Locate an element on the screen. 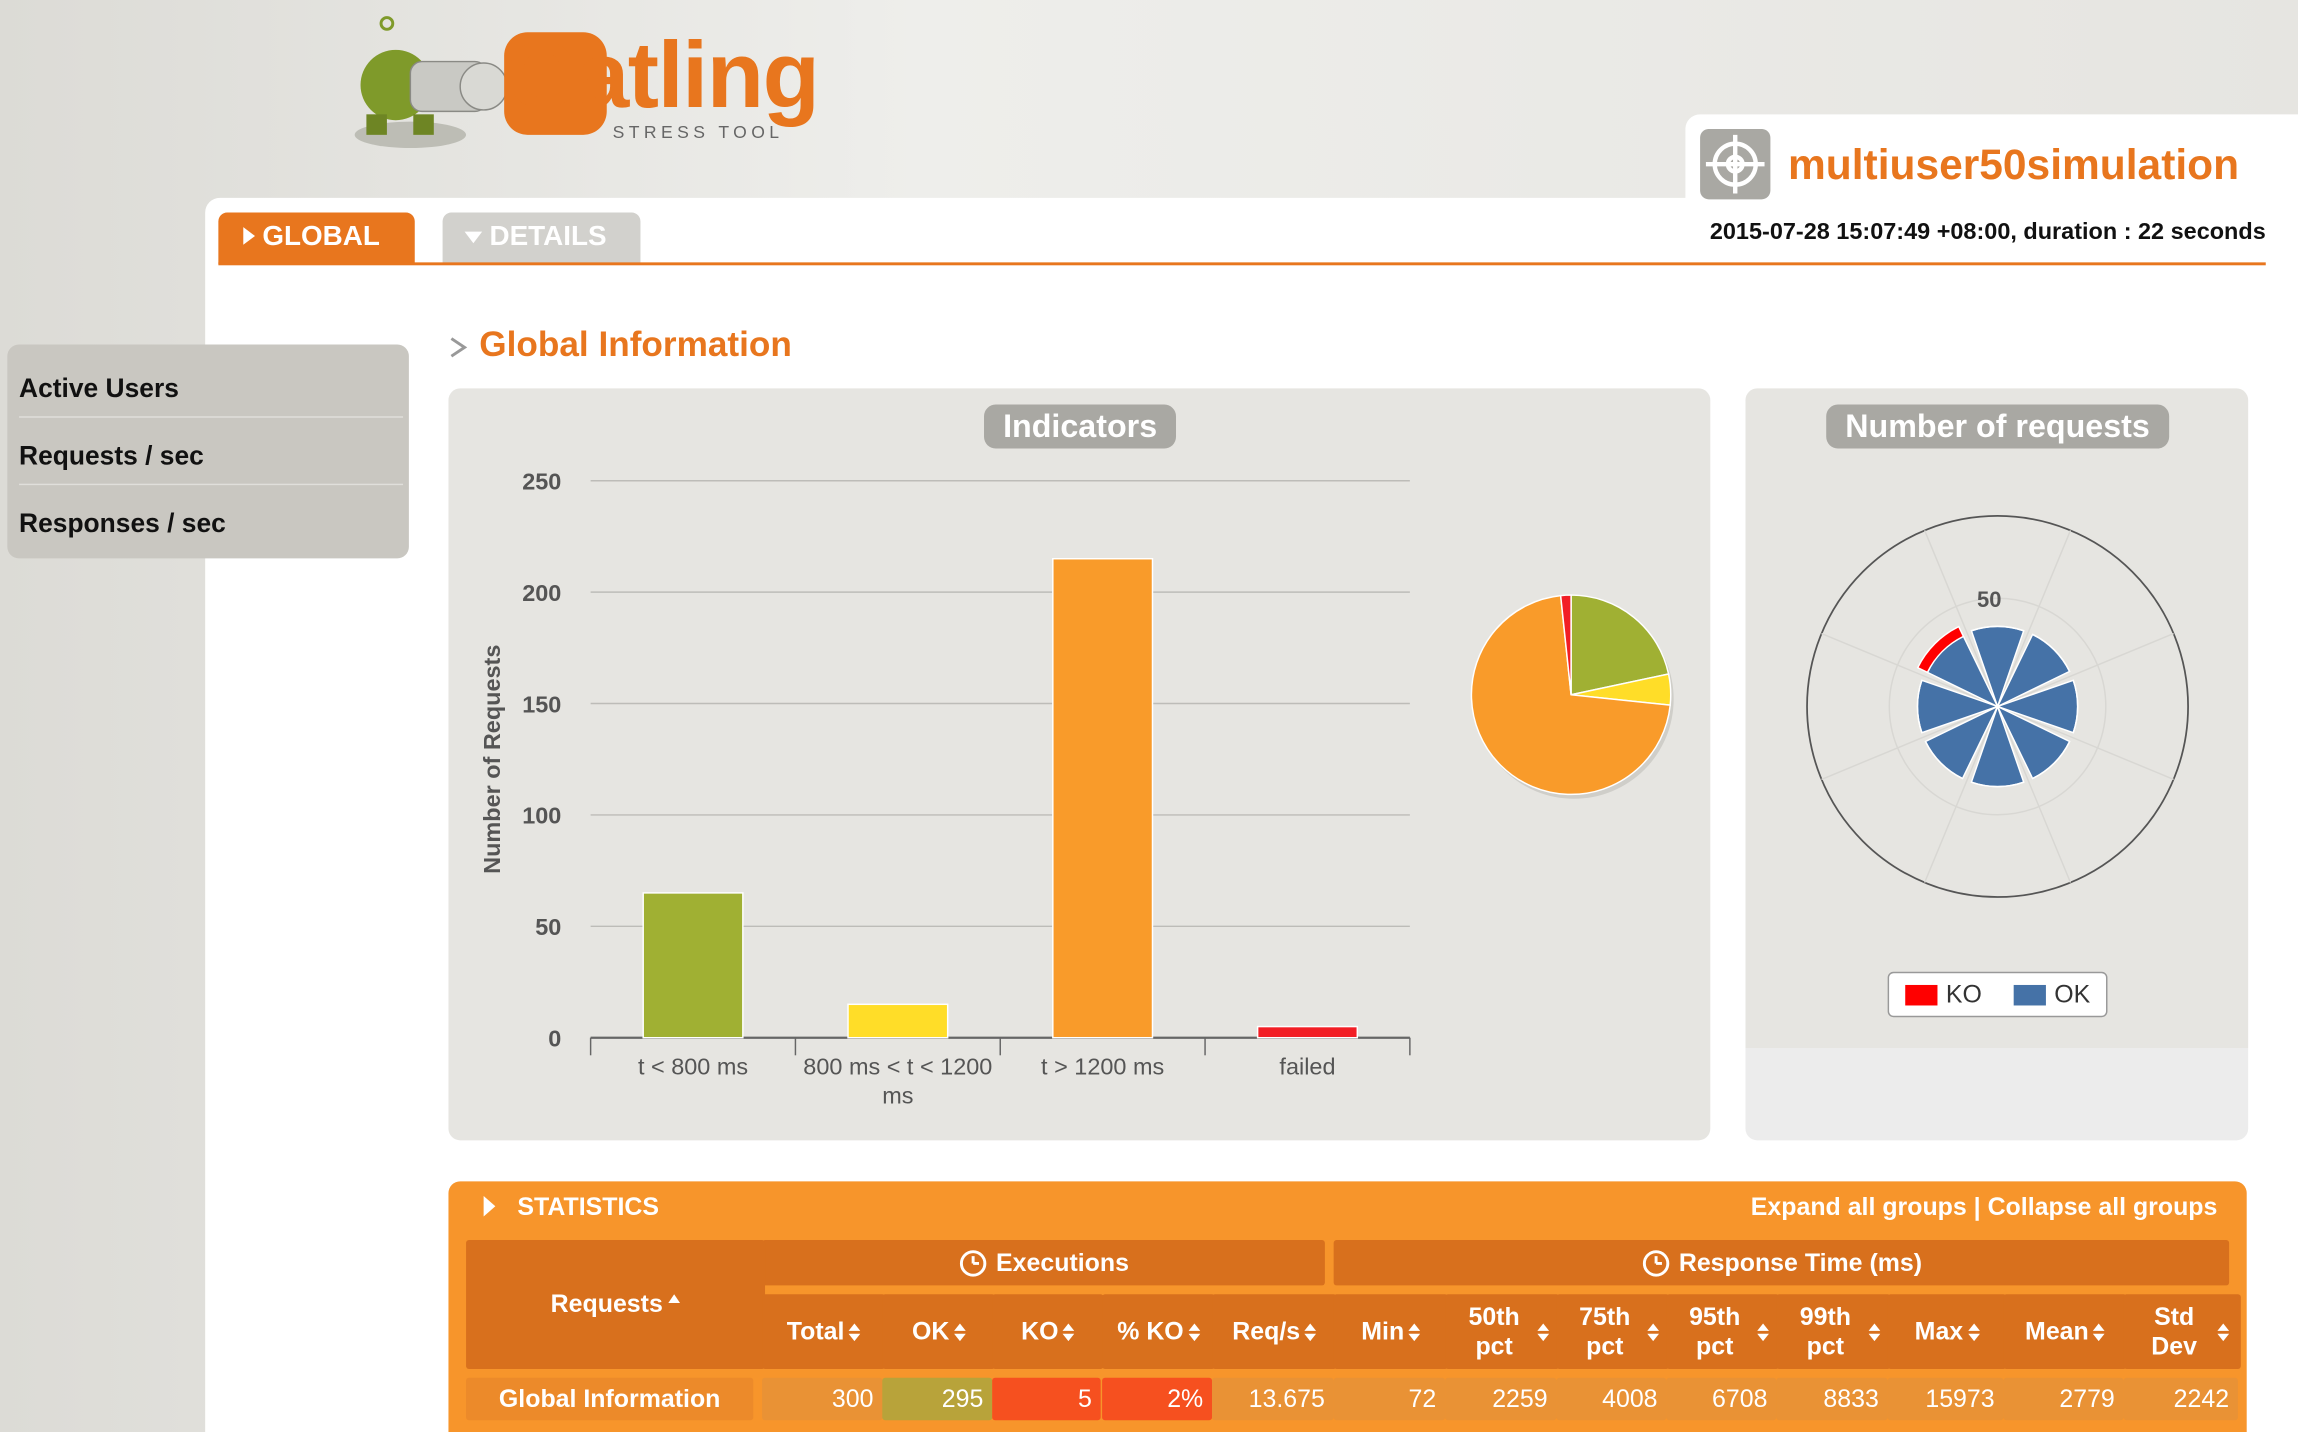 This screenshot has height=1432, width=2298. logo is located at coordinates (480, 82).